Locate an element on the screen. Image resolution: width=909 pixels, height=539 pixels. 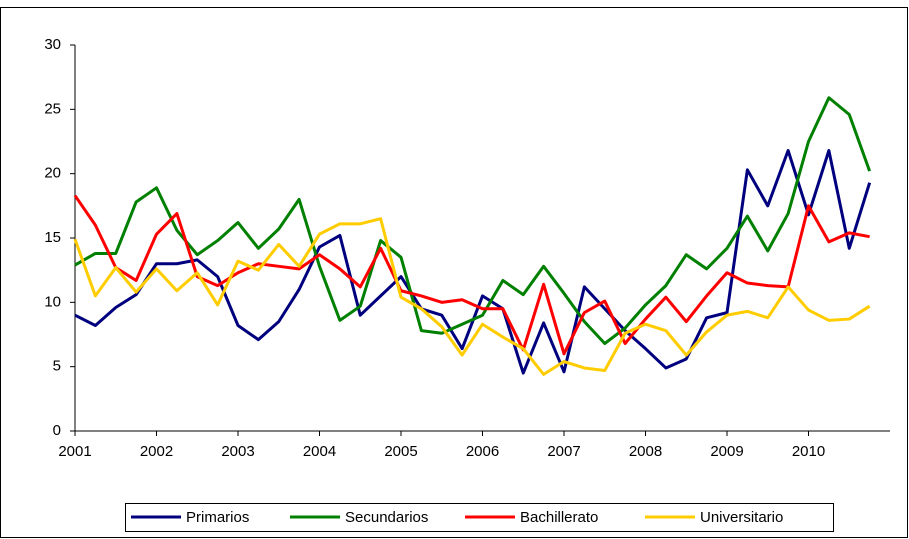
y-tick-label: 15 is located at coordinates (52, 237).